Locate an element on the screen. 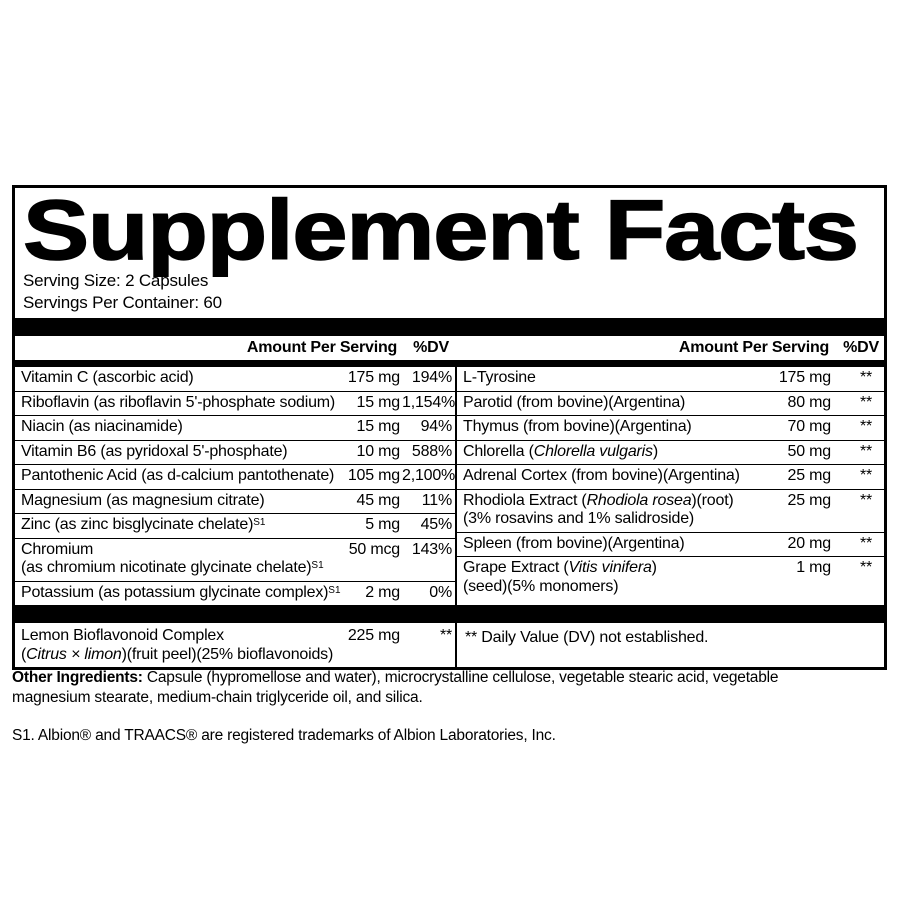 The height and width of the screenshot is (900, 900). ingredient-name-line: Vitamin B6 (as pyridoxal 5'-phosphate) is located at coordinates (154, 451).